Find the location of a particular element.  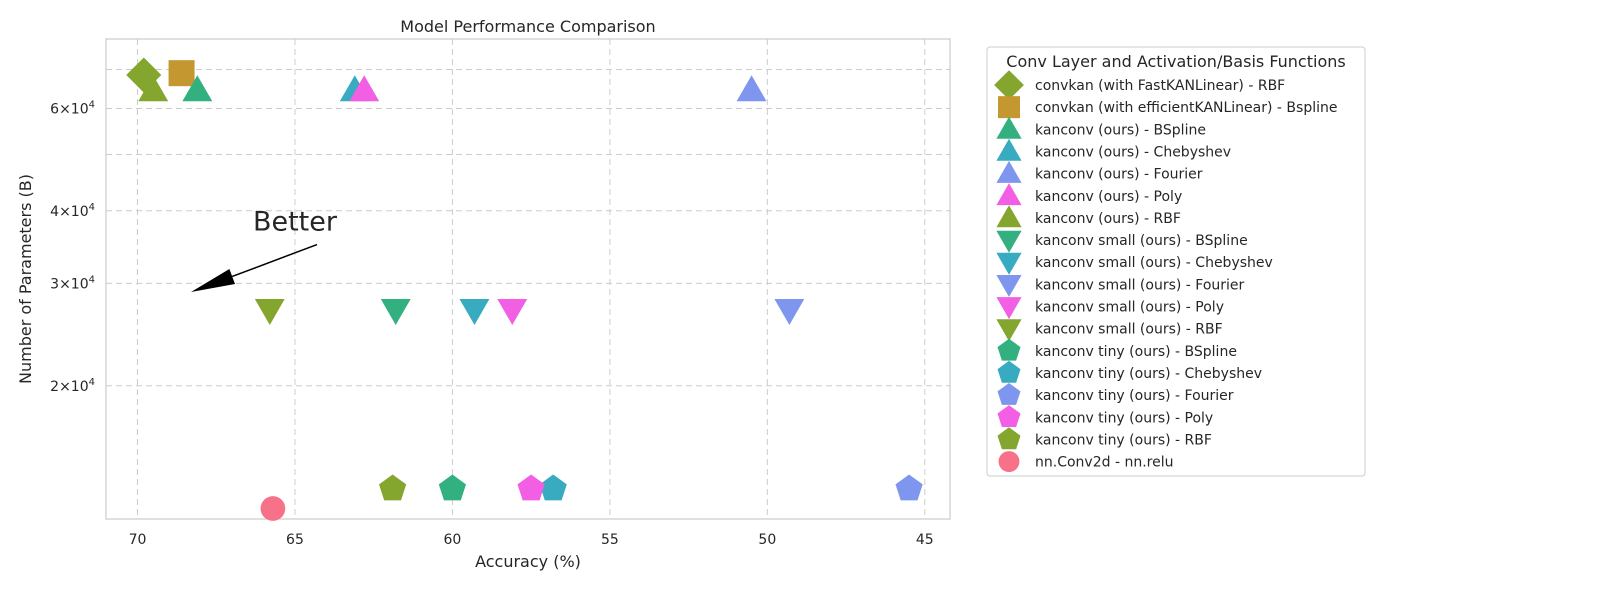

legend-item: kanconv tiny (ours) - Fourier is located at coordinates (1115, 394).